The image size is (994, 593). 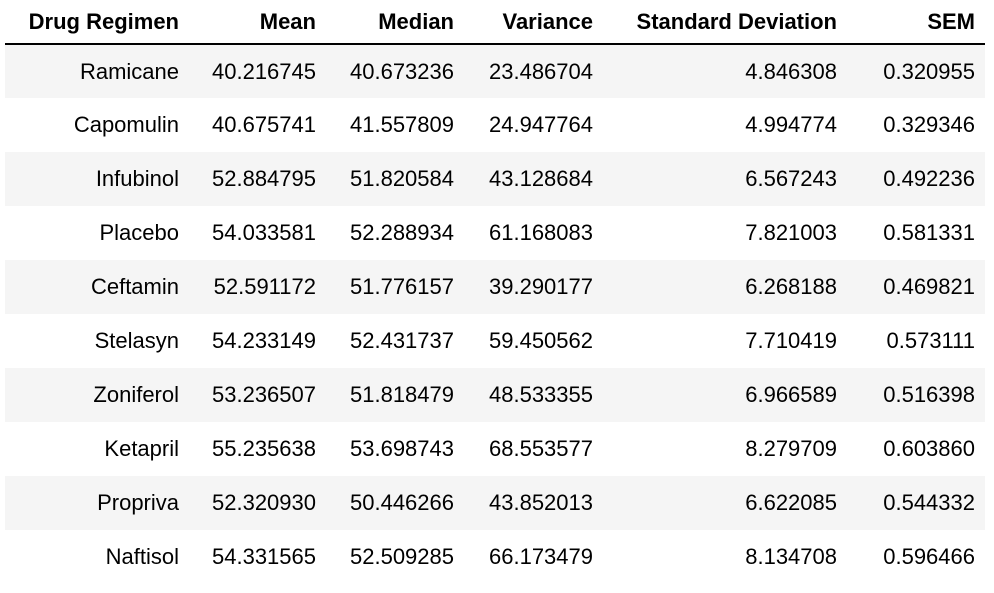 I want to click on cell-sem: 0.320955, so click(x=929, y=71).